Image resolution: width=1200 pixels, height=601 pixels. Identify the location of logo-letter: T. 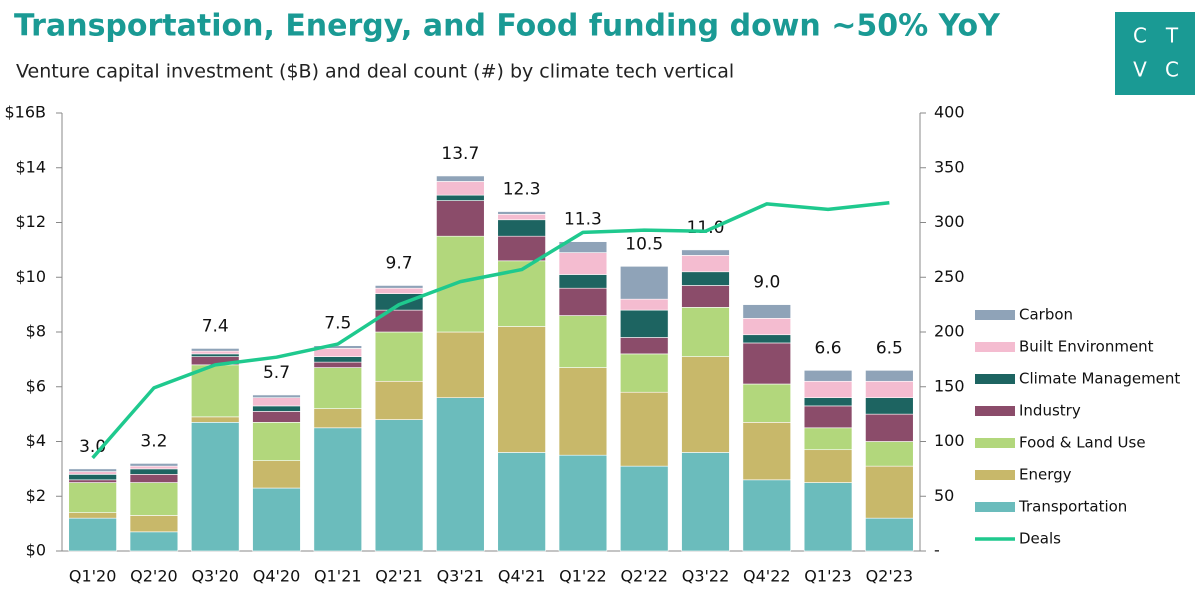
(1172, 36).